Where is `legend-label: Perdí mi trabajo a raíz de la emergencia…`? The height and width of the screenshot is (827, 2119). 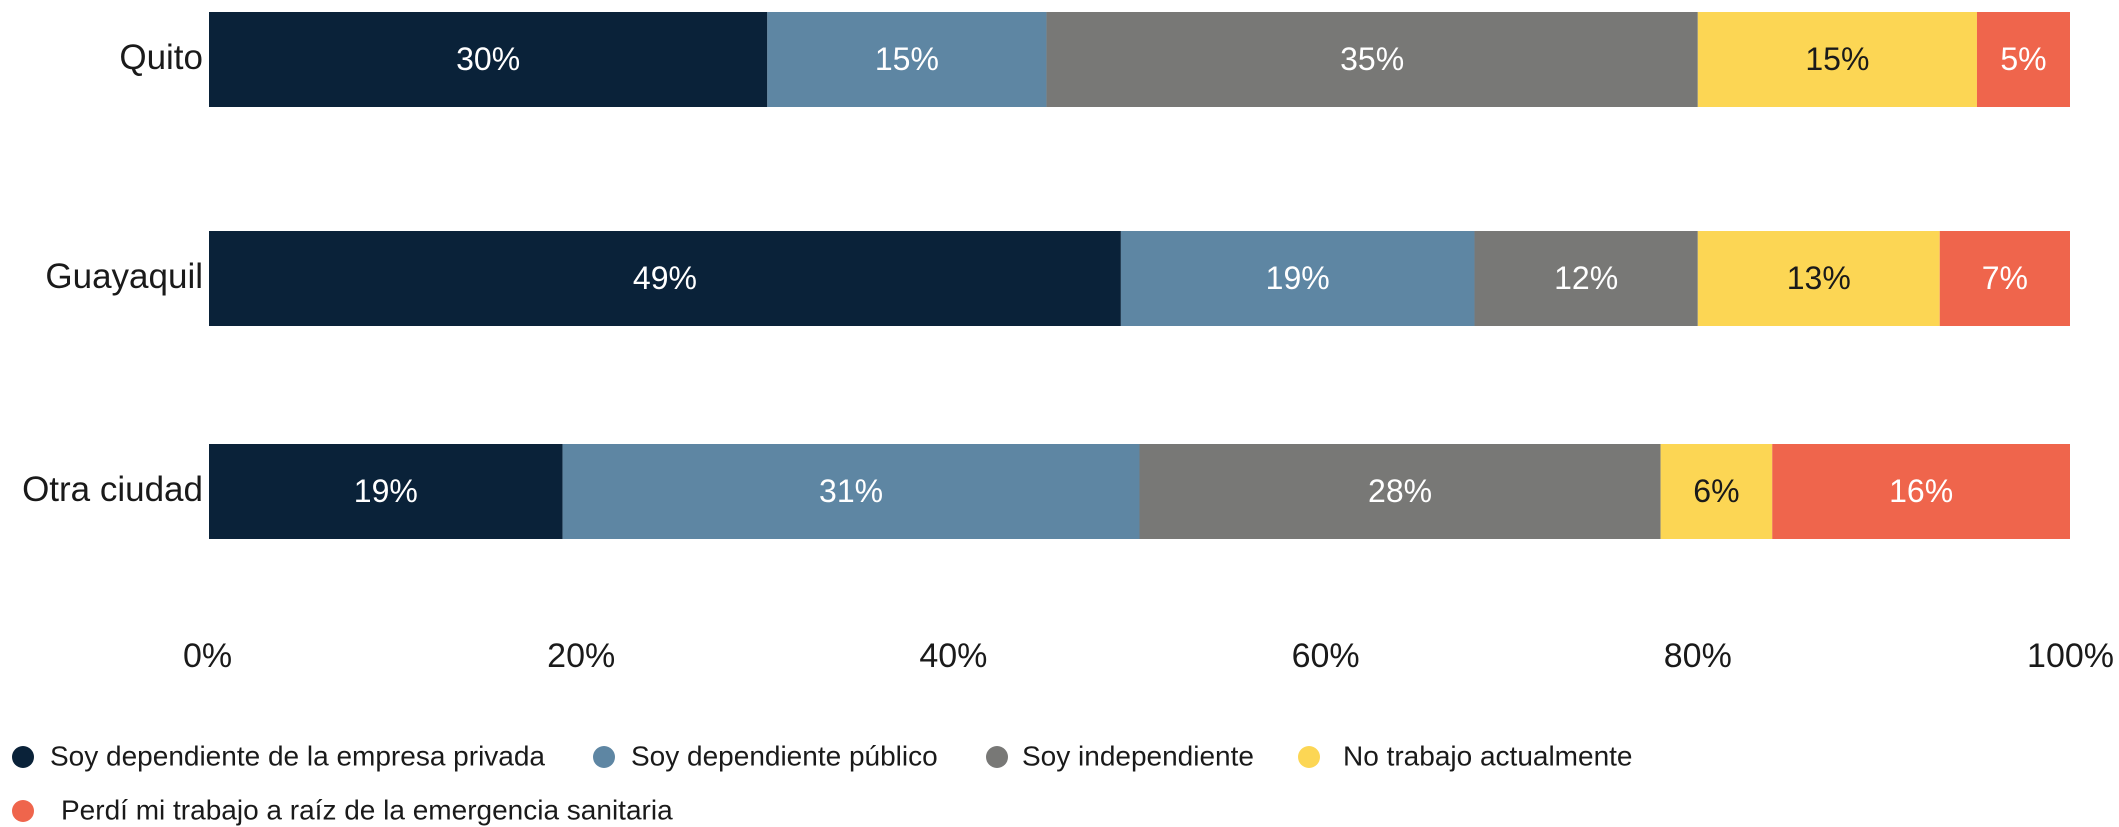
legend-label: Perdí mi trabajo a raíz de la emergencia… is located at coordinates (367, 809).